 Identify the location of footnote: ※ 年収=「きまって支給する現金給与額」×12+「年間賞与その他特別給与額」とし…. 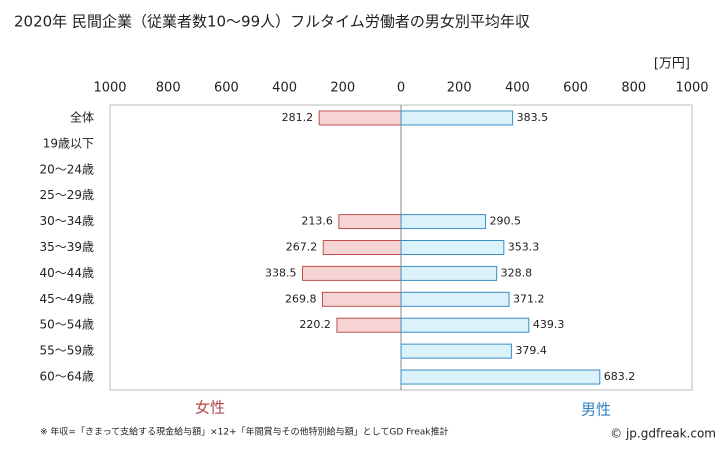
(244, 432).